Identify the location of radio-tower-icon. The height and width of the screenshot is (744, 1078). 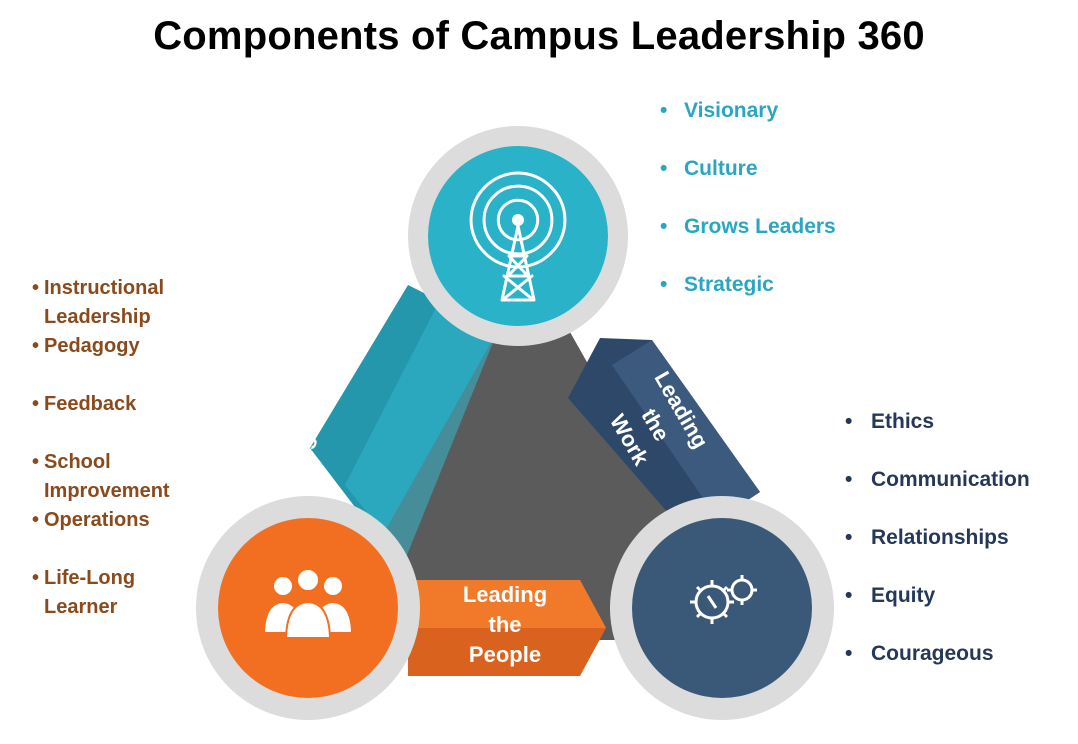
(518, 236).